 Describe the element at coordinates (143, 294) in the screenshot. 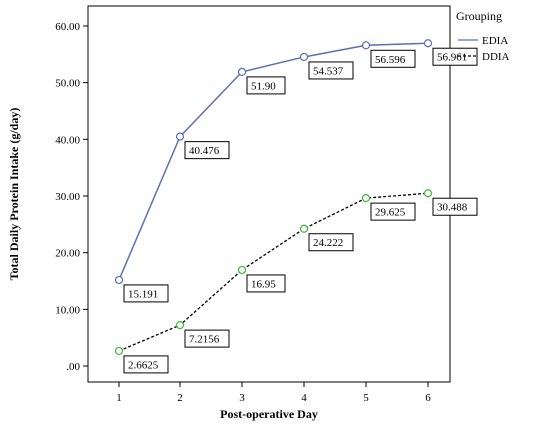

I see `data-label-text: 15.191` at that location.